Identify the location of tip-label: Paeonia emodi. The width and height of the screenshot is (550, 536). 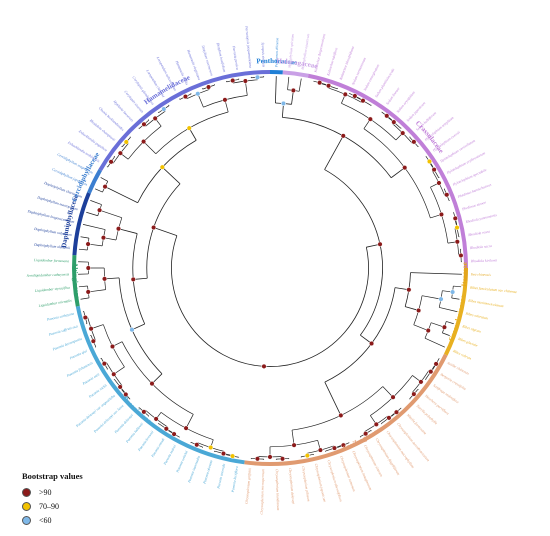
(157, 448).